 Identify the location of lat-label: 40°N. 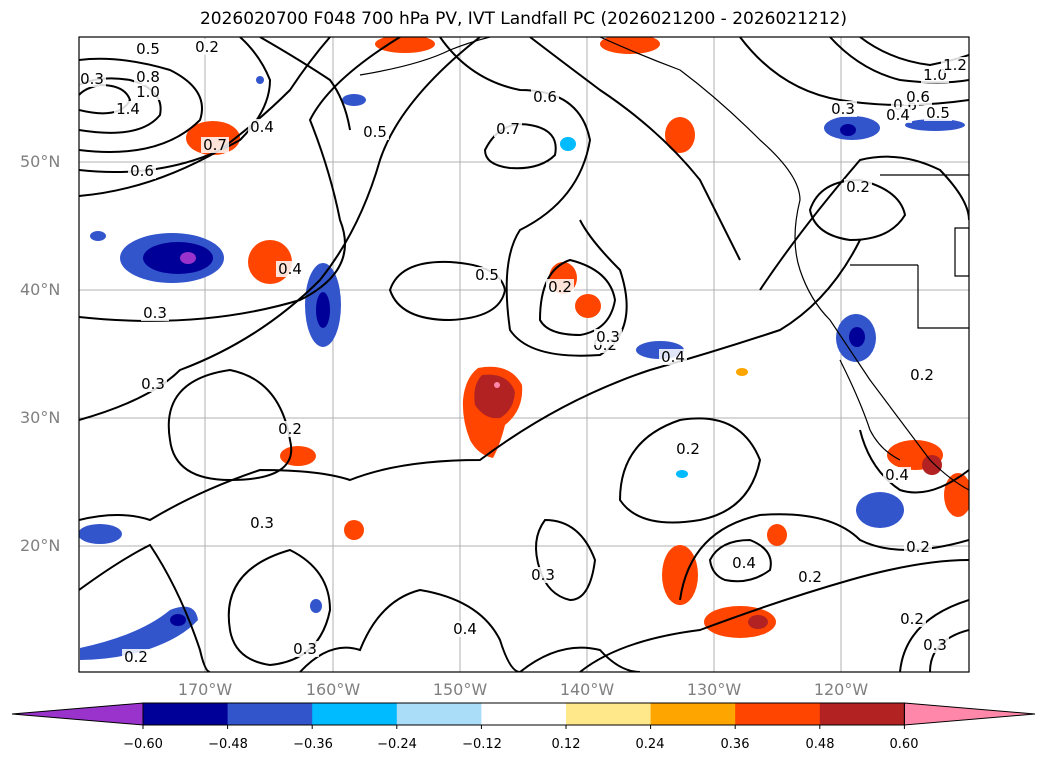
(40, 289).